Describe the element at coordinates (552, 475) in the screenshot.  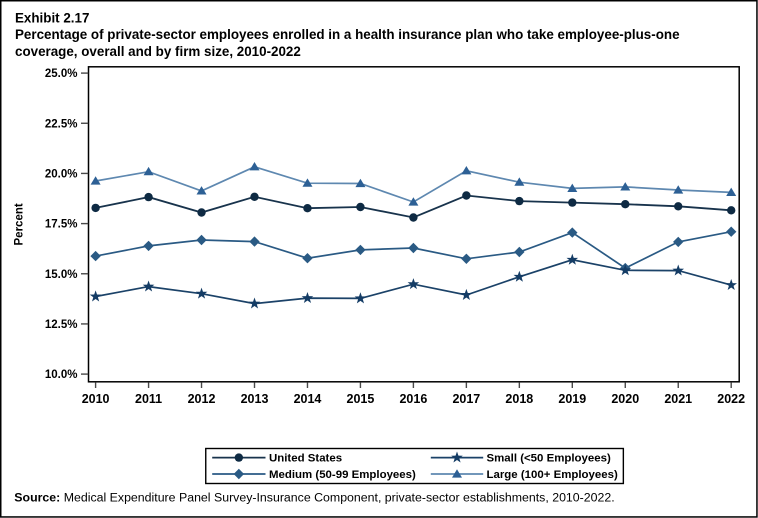
I see `svg-text: Large (100+ Employees)` at that location.